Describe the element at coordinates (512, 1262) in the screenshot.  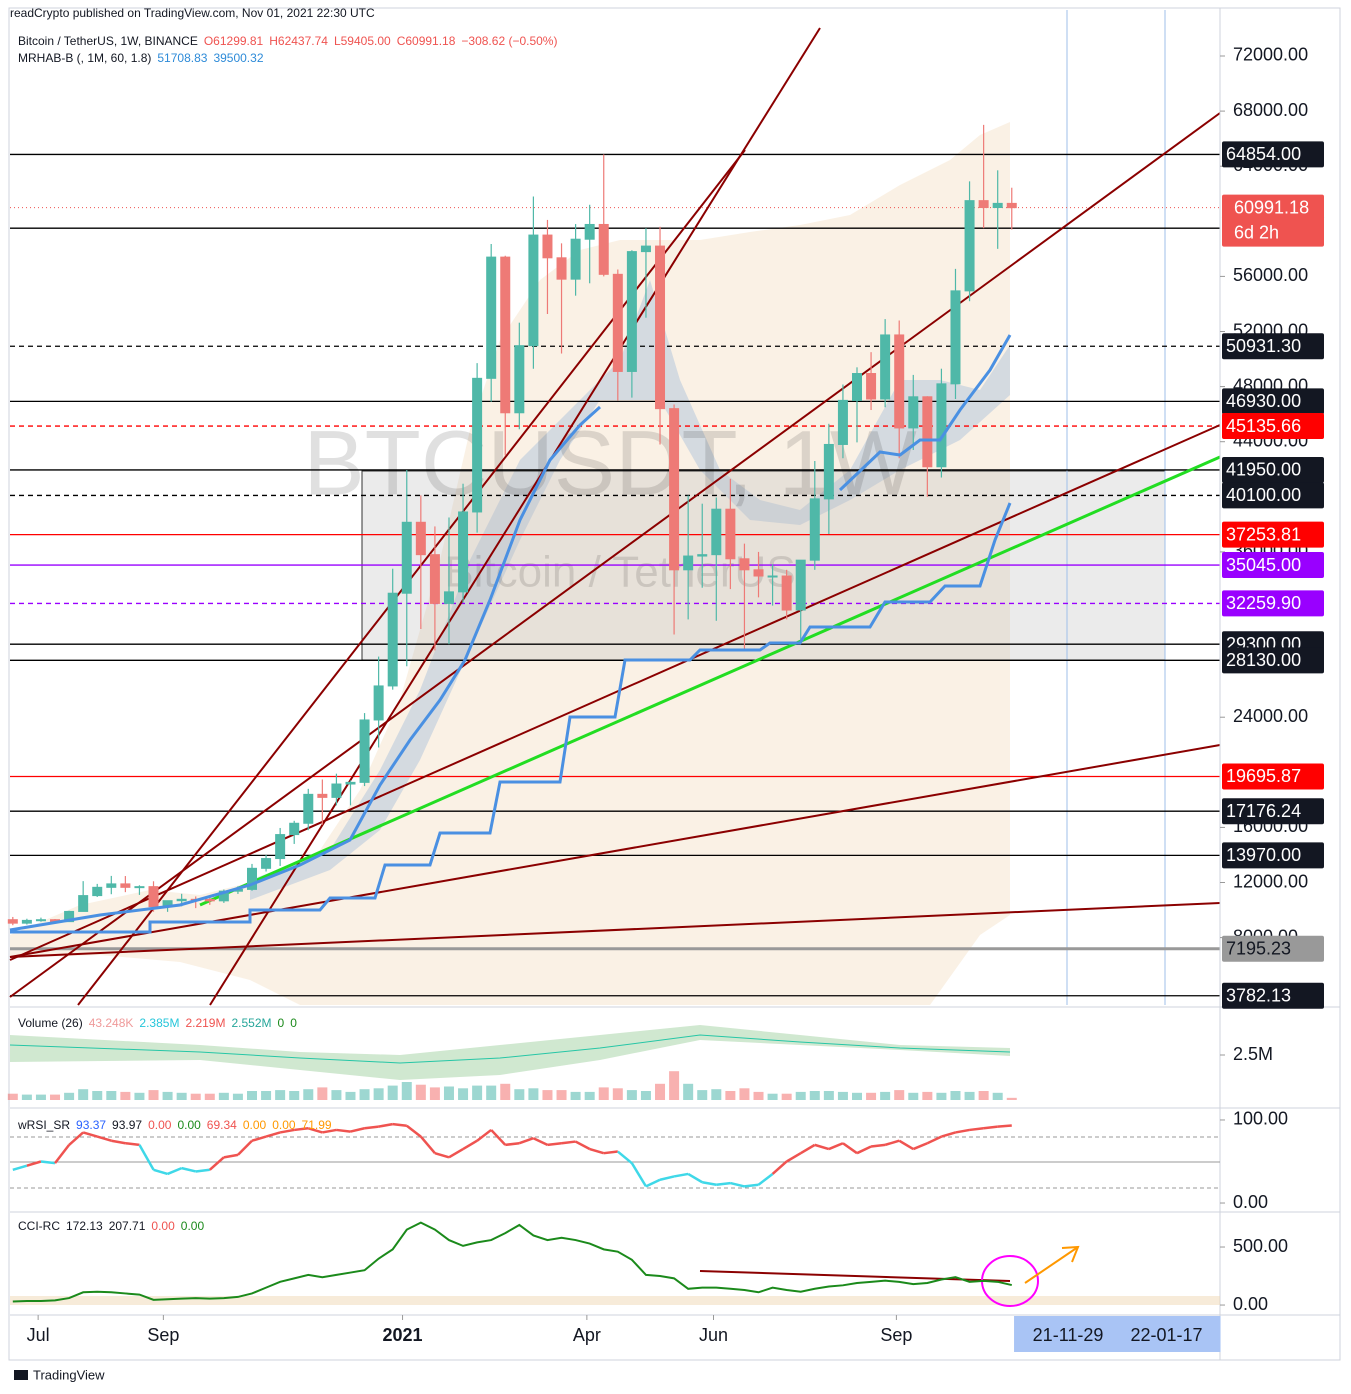
I see `cci-line` at that location.